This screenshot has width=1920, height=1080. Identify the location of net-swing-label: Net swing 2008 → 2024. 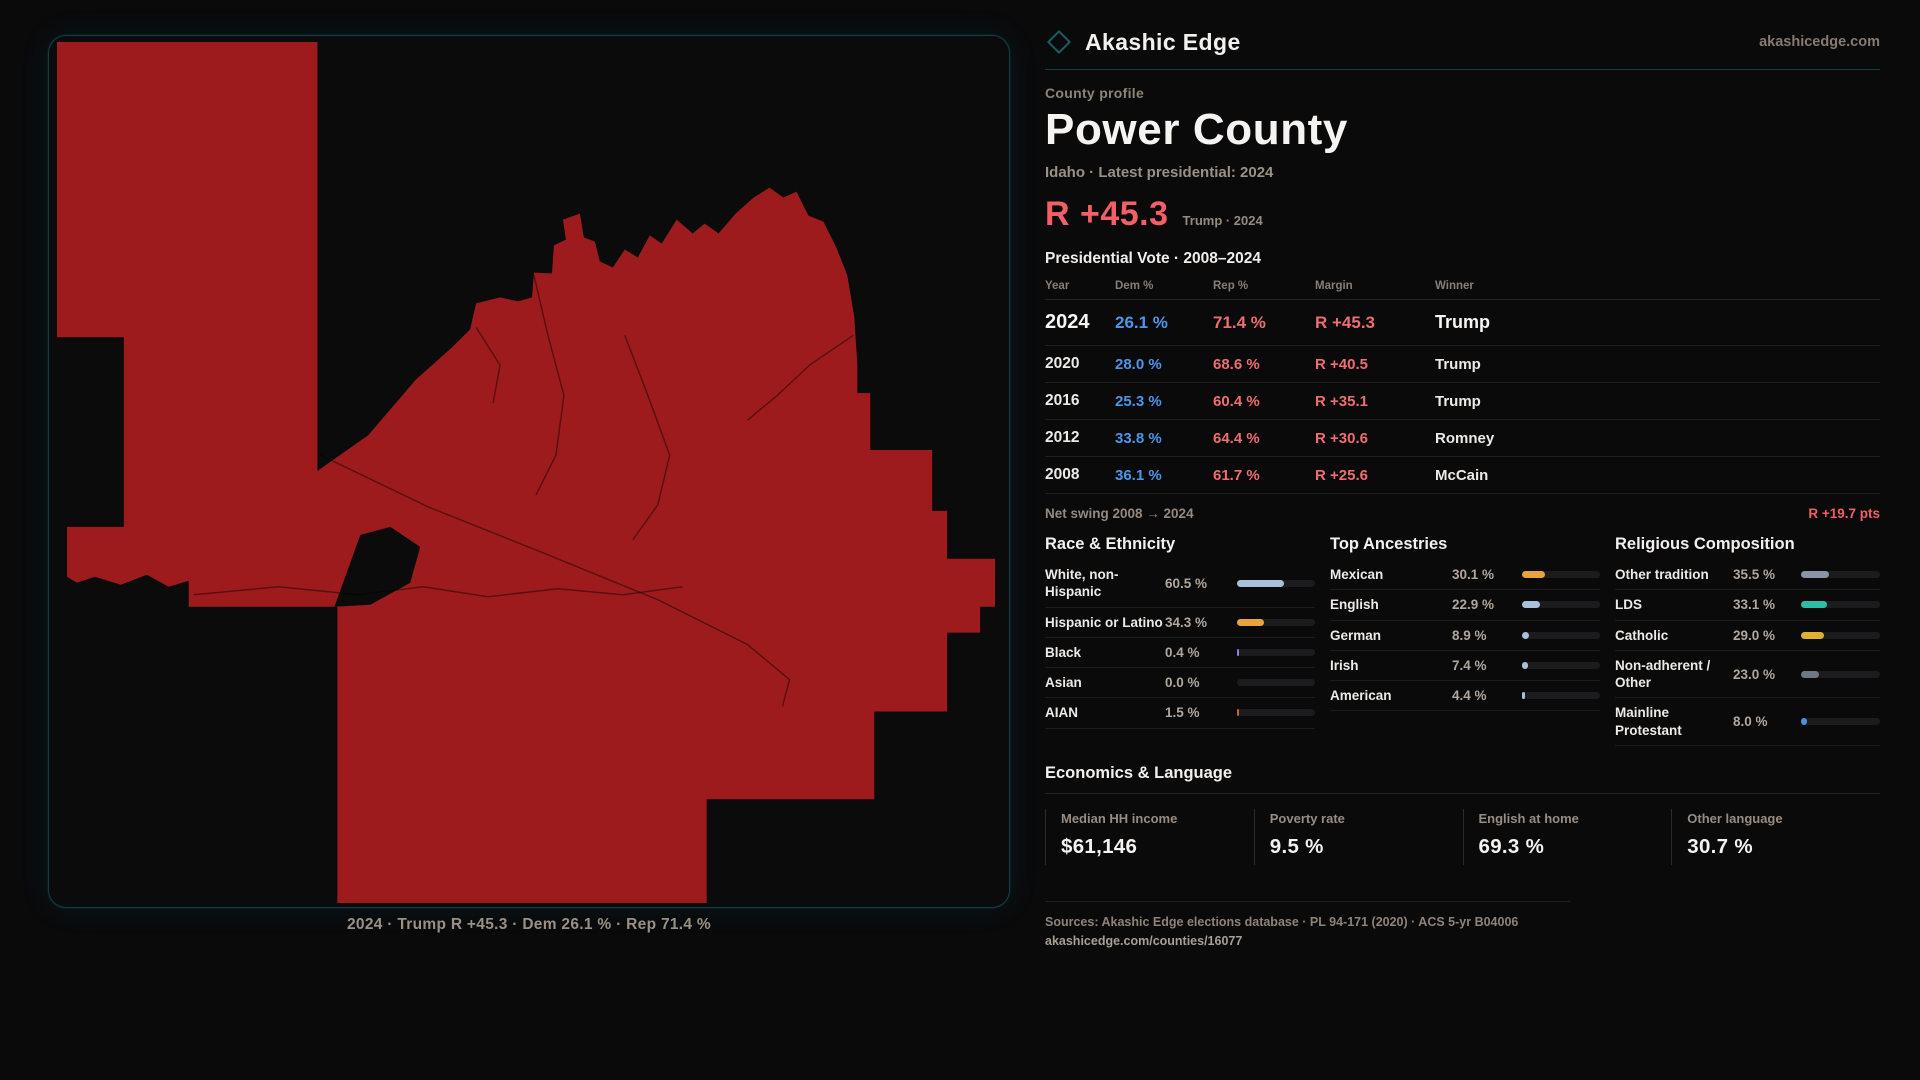
(1119, 513).